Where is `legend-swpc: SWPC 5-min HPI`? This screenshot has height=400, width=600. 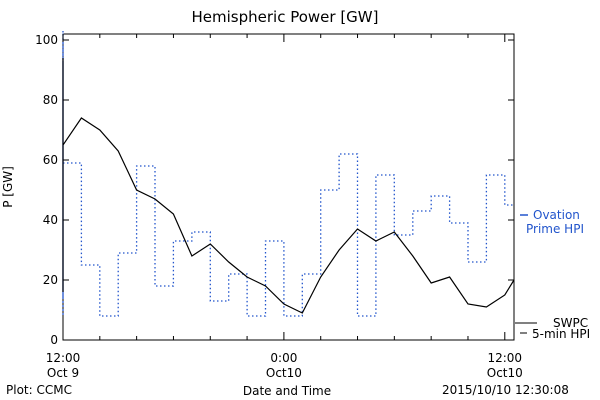 legend-swpc: SWPC 5-min HPI is located at coordinates (552, 328).